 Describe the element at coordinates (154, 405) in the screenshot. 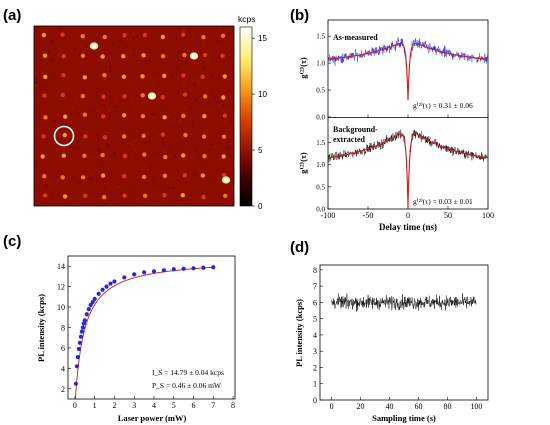

I see `x-tick-label: 4` at that location.